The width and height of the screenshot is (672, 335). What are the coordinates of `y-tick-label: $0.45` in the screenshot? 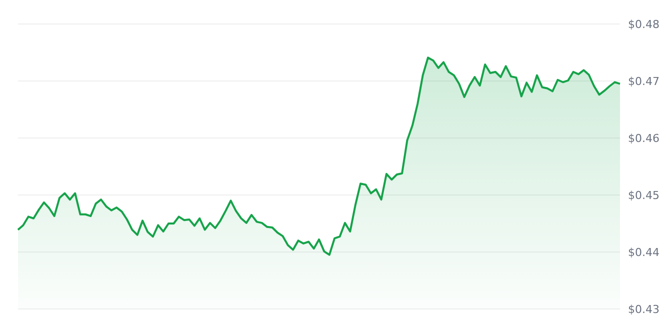 It's located at (644, 195).